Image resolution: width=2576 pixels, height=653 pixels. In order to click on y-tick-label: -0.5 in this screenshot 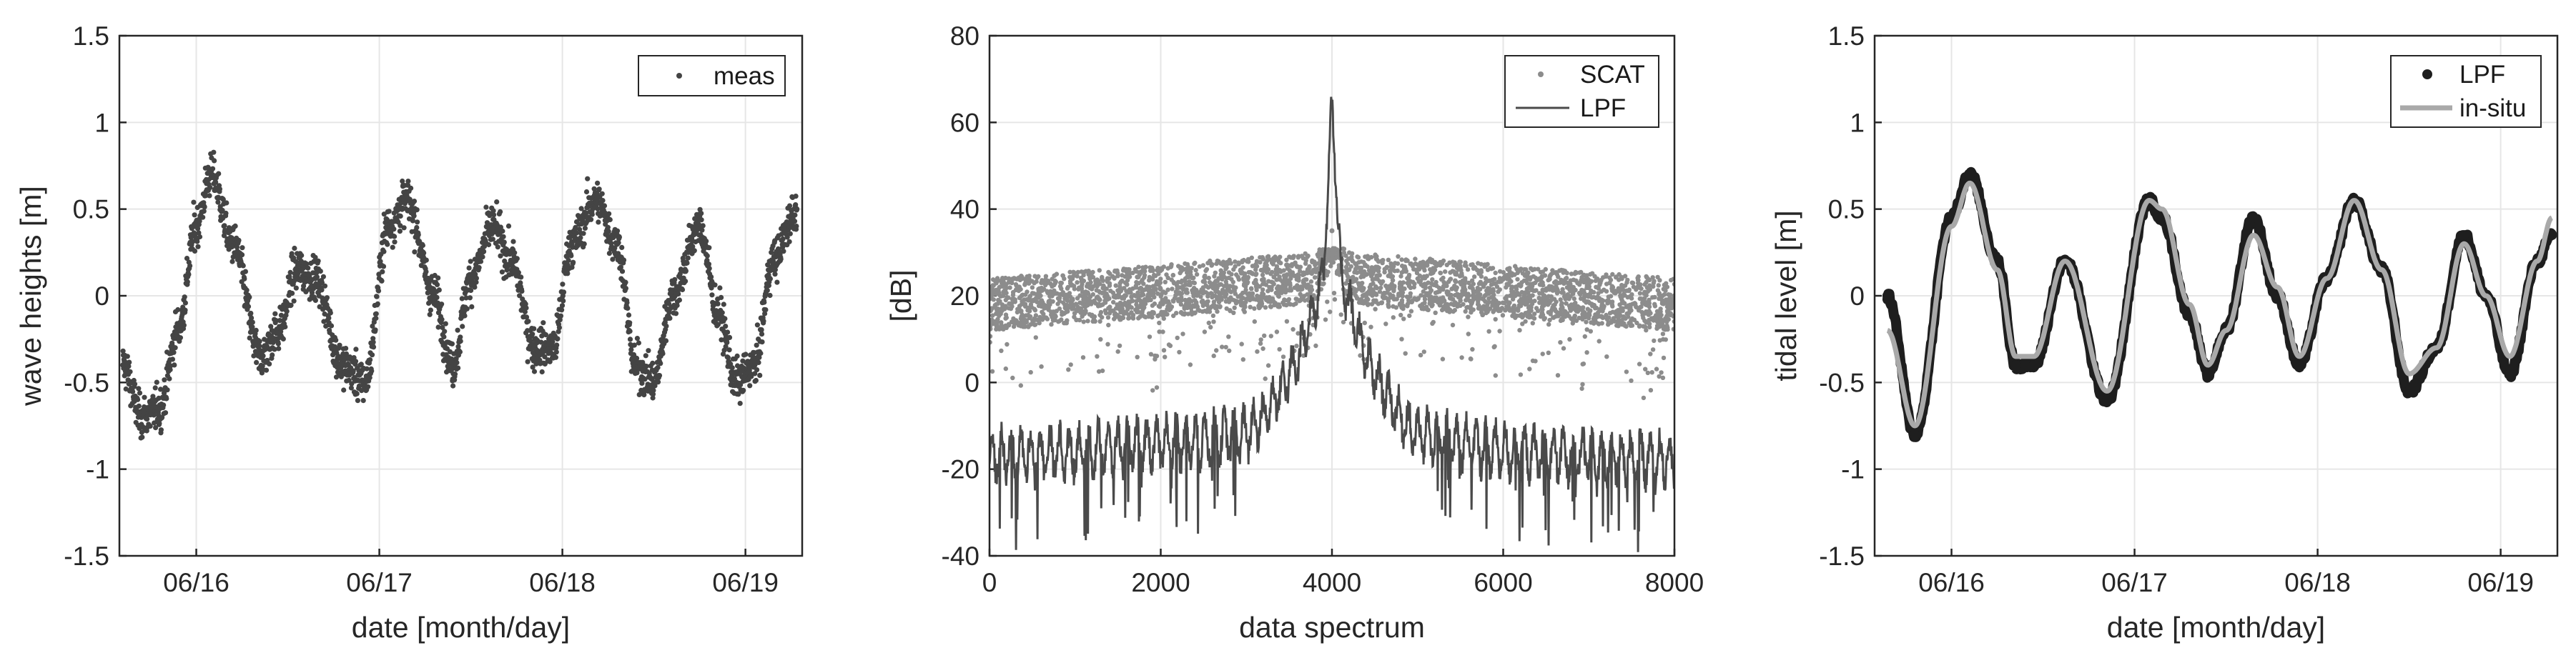, I will do `click(86, 382)`.